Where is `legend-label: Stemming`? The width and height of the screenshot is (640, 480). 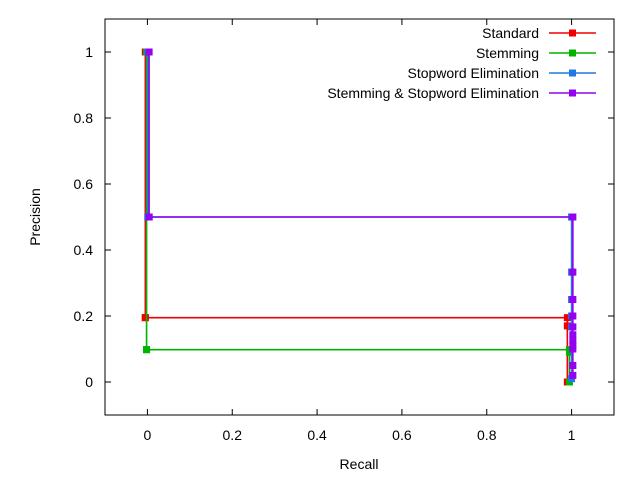
legend-label: Stemming is located at coordinates (507, 53).